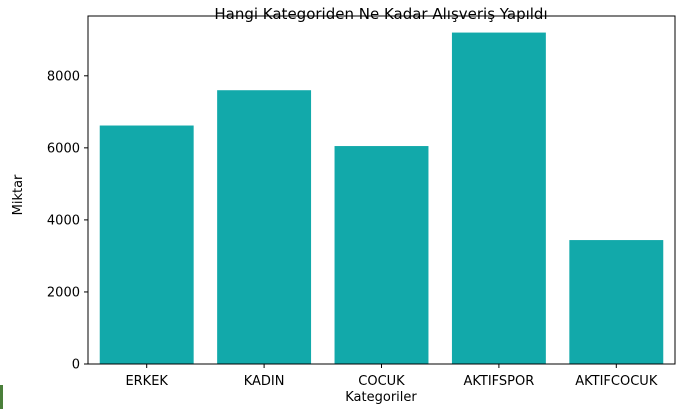 The height and width of the screenshot is (409, 680). I want to click on bar-kadin, so click(264, 227).